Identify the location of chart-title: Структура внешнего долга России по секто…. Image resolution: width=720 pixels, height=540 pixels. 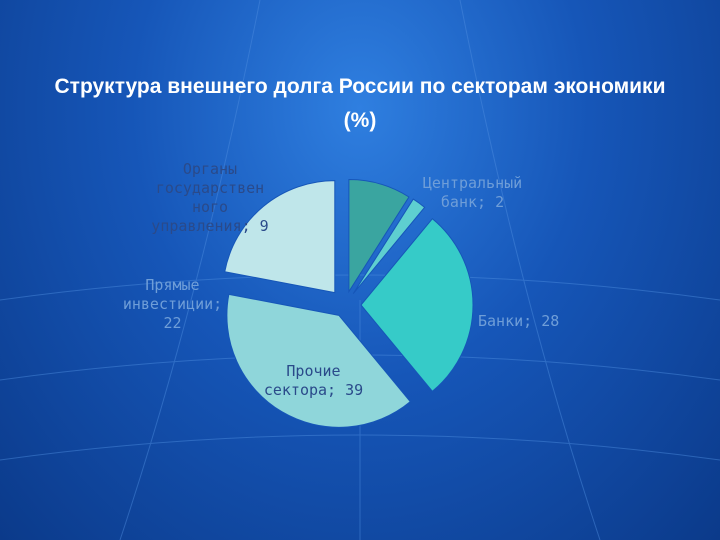
(360, 103).